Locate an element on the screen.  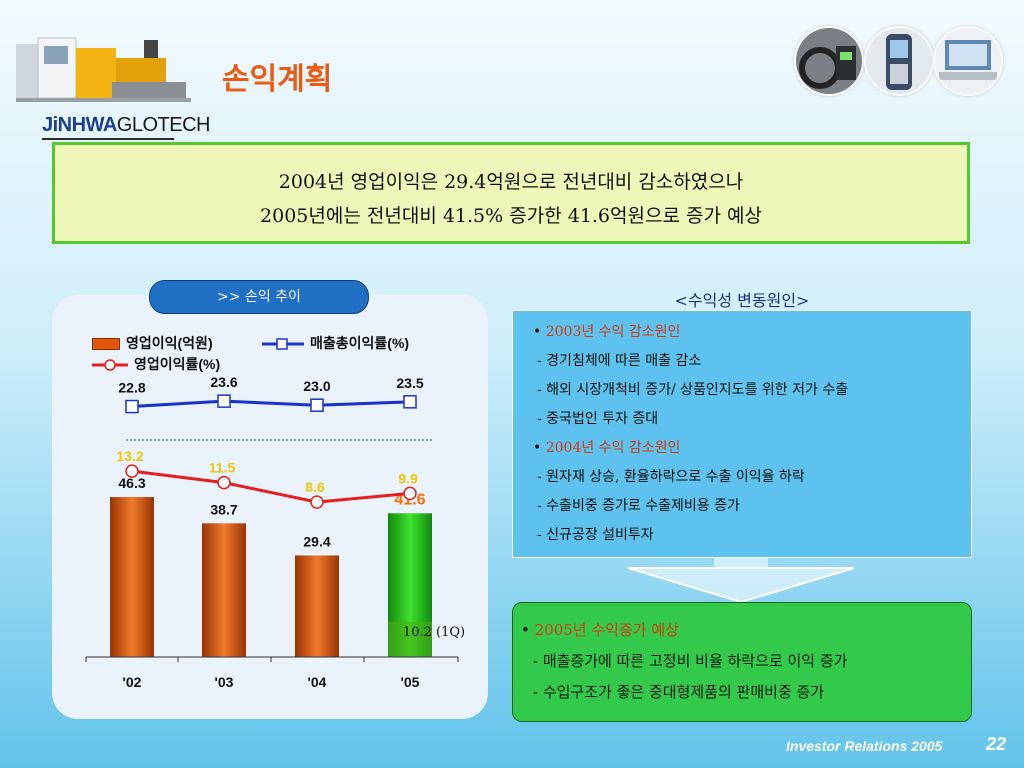
operating-margin-label-0: 13.2 is located at coordinates (129, 456).